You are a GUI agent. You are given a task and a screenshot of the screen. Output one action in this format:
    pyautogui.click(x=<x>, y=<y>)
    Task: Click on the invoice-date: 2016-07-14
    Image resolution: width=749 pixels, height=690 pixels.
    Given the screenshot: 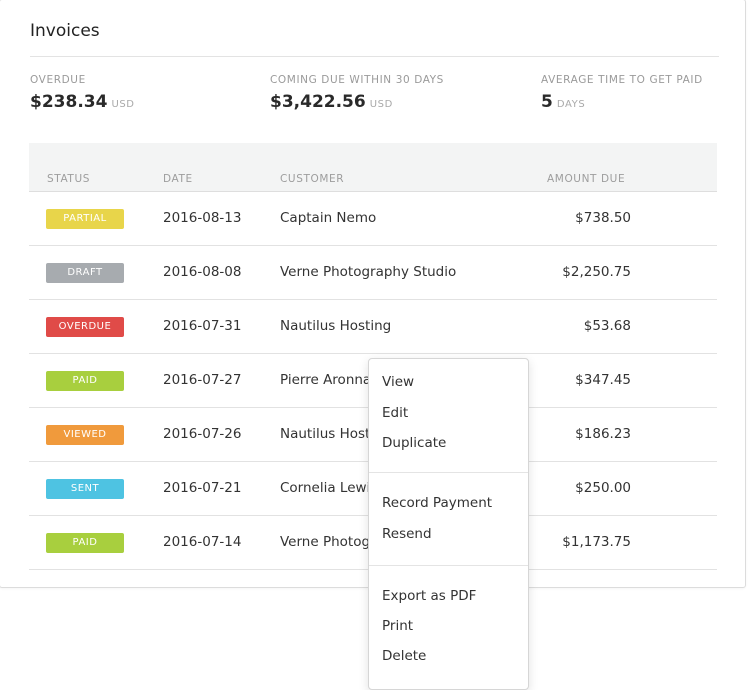 What is the action you would take?
    pyautogui.click(x=202, y=542)
    